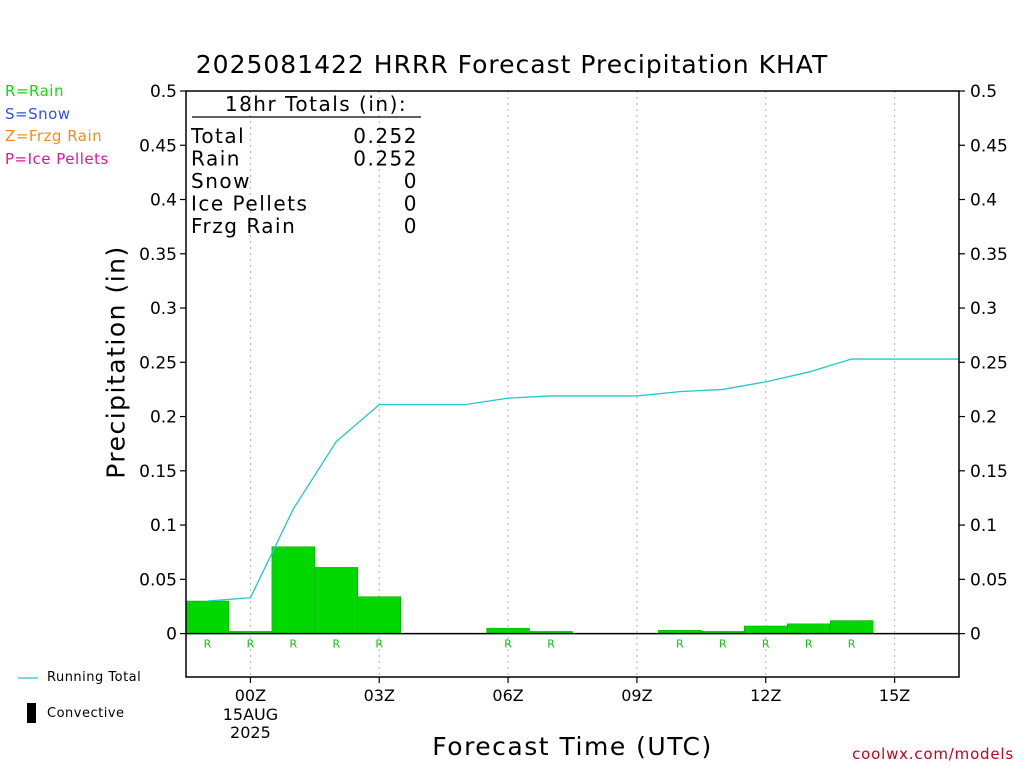 Image resolution: width=1024 pixels, height=768 pixels. Describe the element at coordinates (38, 114) in the screenshot. I see `precip-type-snow-key: S=Snow` at that location.